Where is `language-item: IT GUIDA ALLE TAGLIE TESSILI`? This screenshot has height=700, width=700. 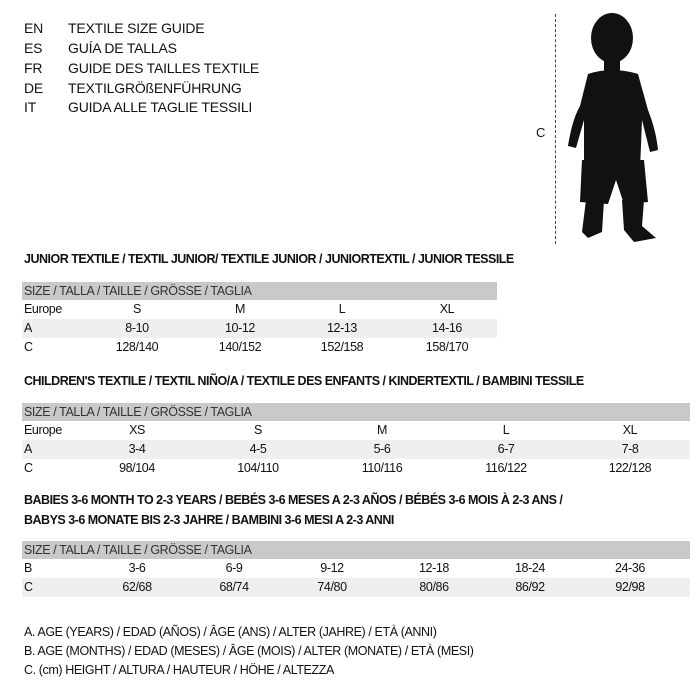
language-item: IT GUIDA ALLE TAGLIE TESSILI is located at coordinates (138, 107).